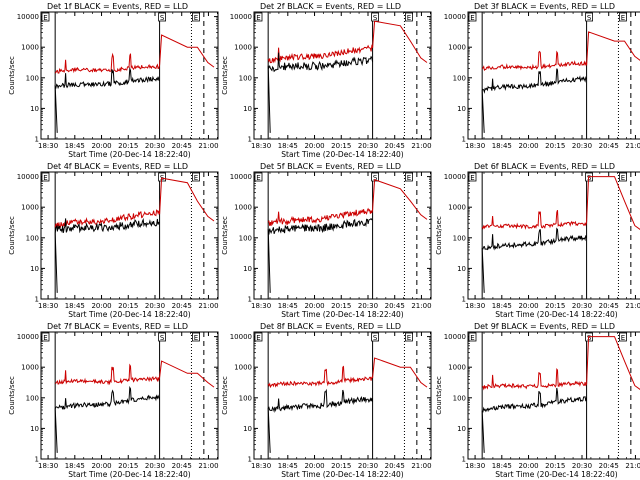 The width and height of the screenshot is (640, 480). I want to click on panel-title: Det 5f BLACK = Events, RED = LLD, so click(330, 166).